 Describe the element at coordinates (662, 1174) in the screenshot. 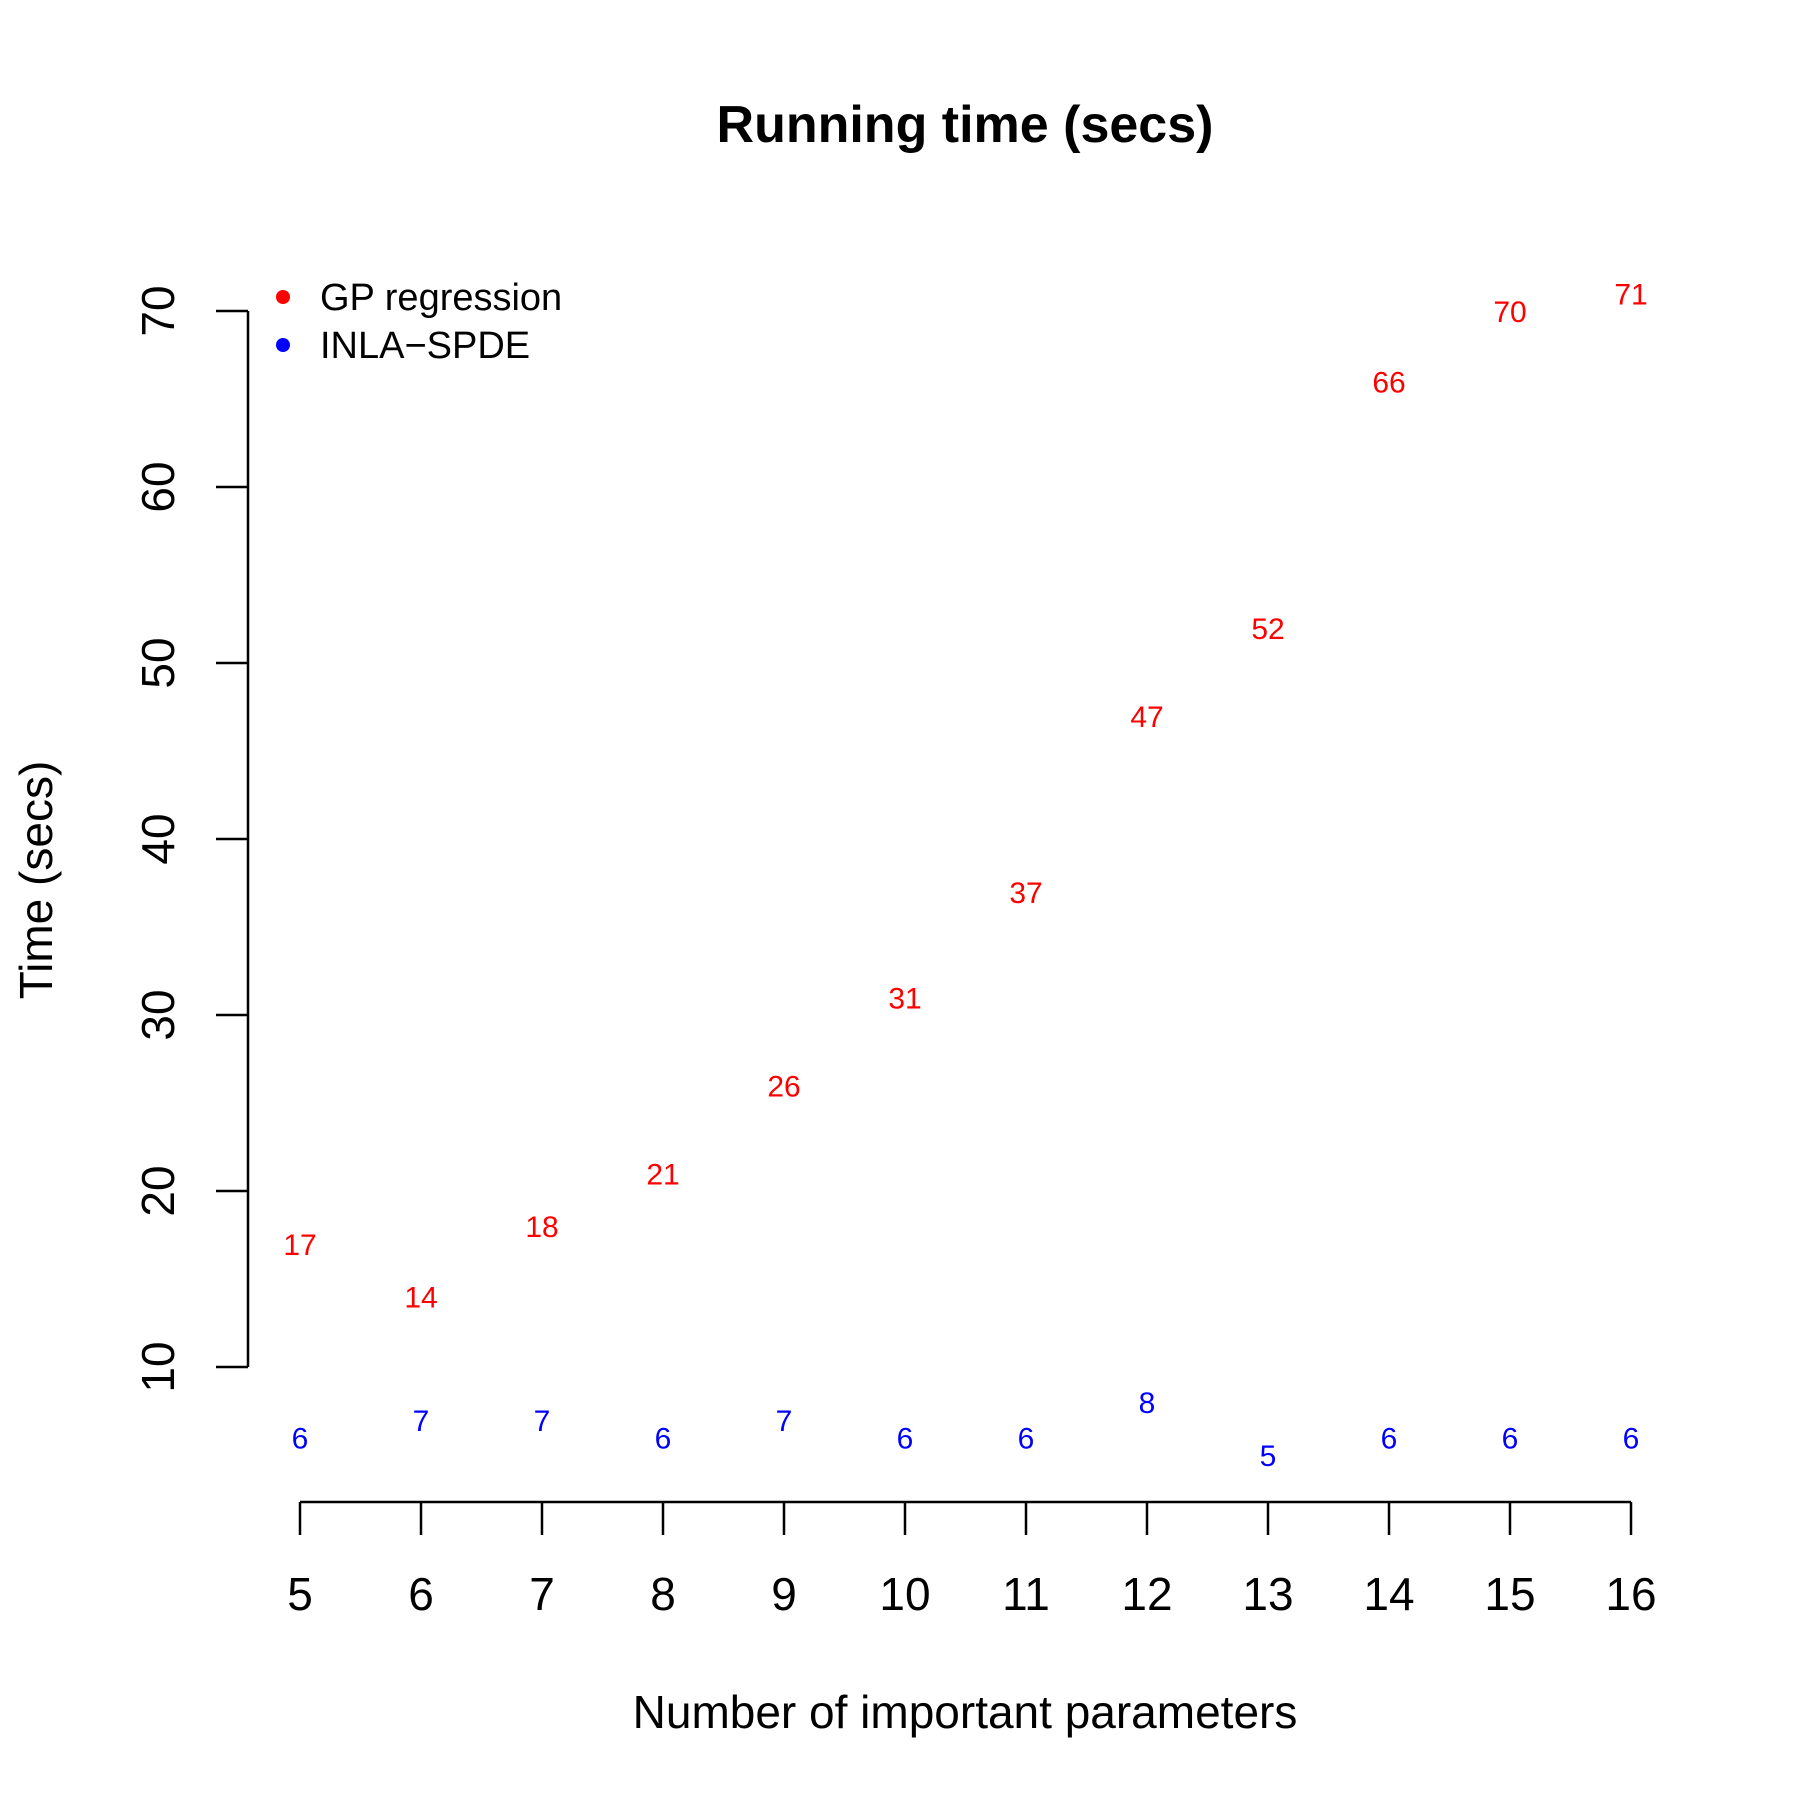

I see `point-label: 21` at that location.